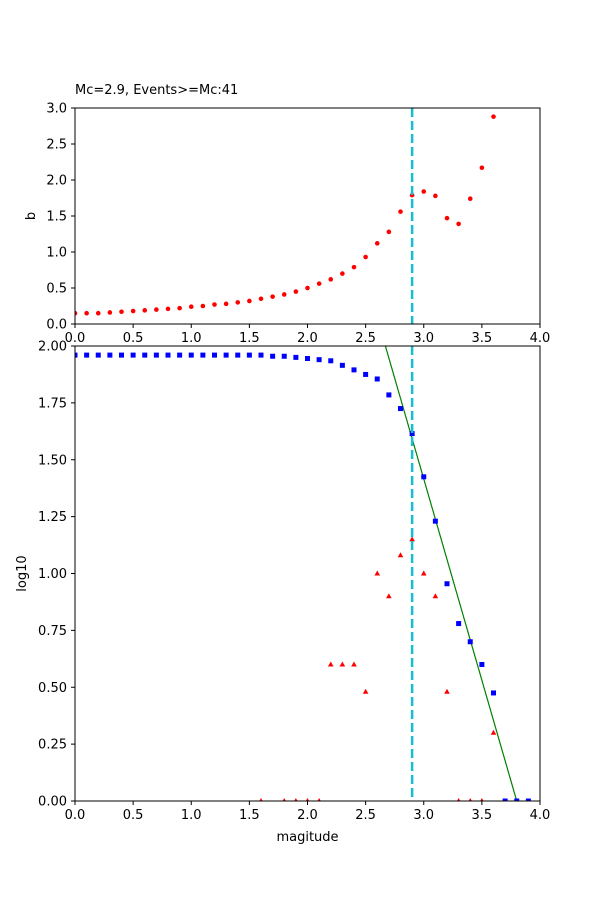  I want to click on log10-x-tick-label: 1.0, so click(191, 815).